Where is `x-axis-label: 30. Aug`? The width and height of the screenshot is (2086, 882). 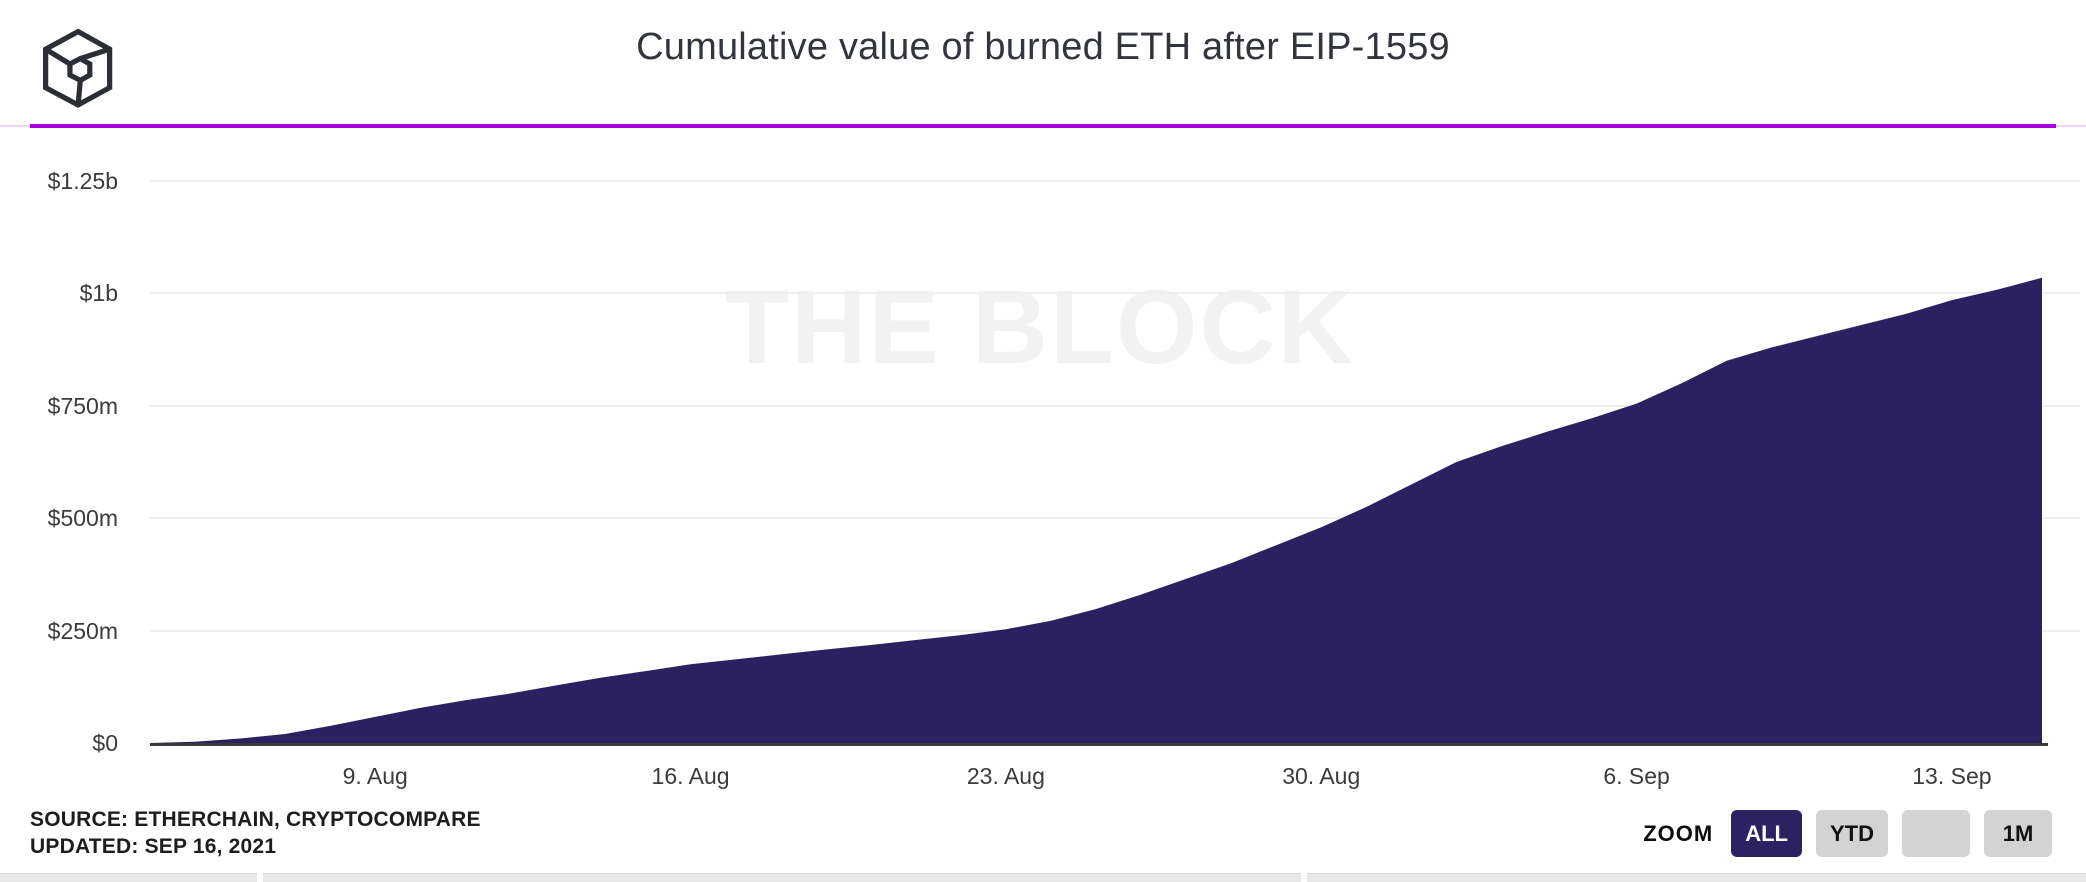
x-axis-label: 30. Aug is located at coordinates (1321, 776).